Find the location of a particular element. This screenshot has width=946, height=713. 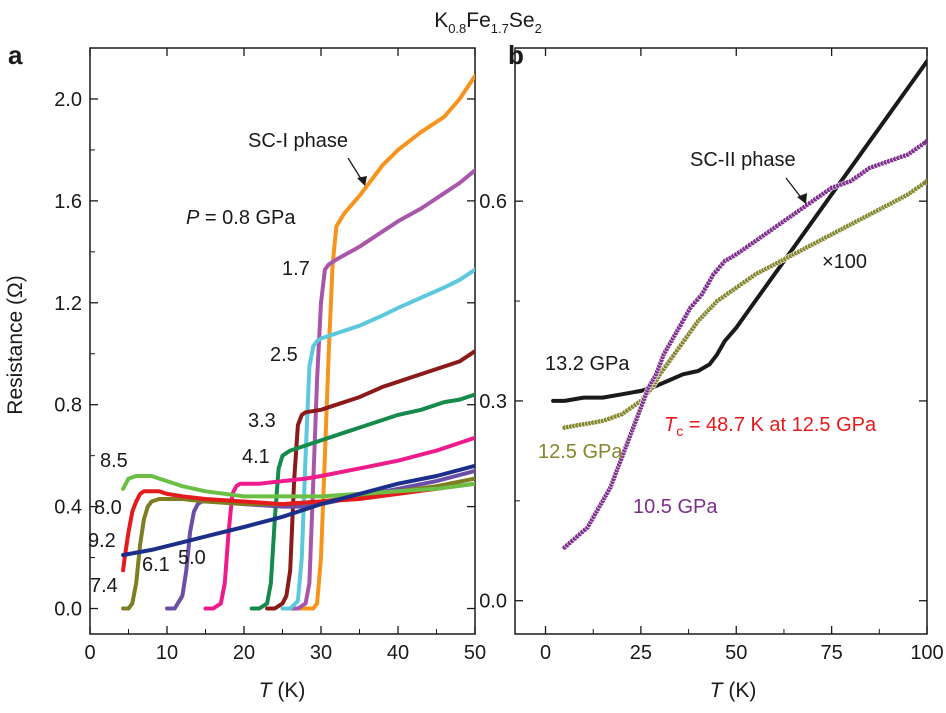

pressure-label-8-0: 8.0 is located at coordinates (108, 508).